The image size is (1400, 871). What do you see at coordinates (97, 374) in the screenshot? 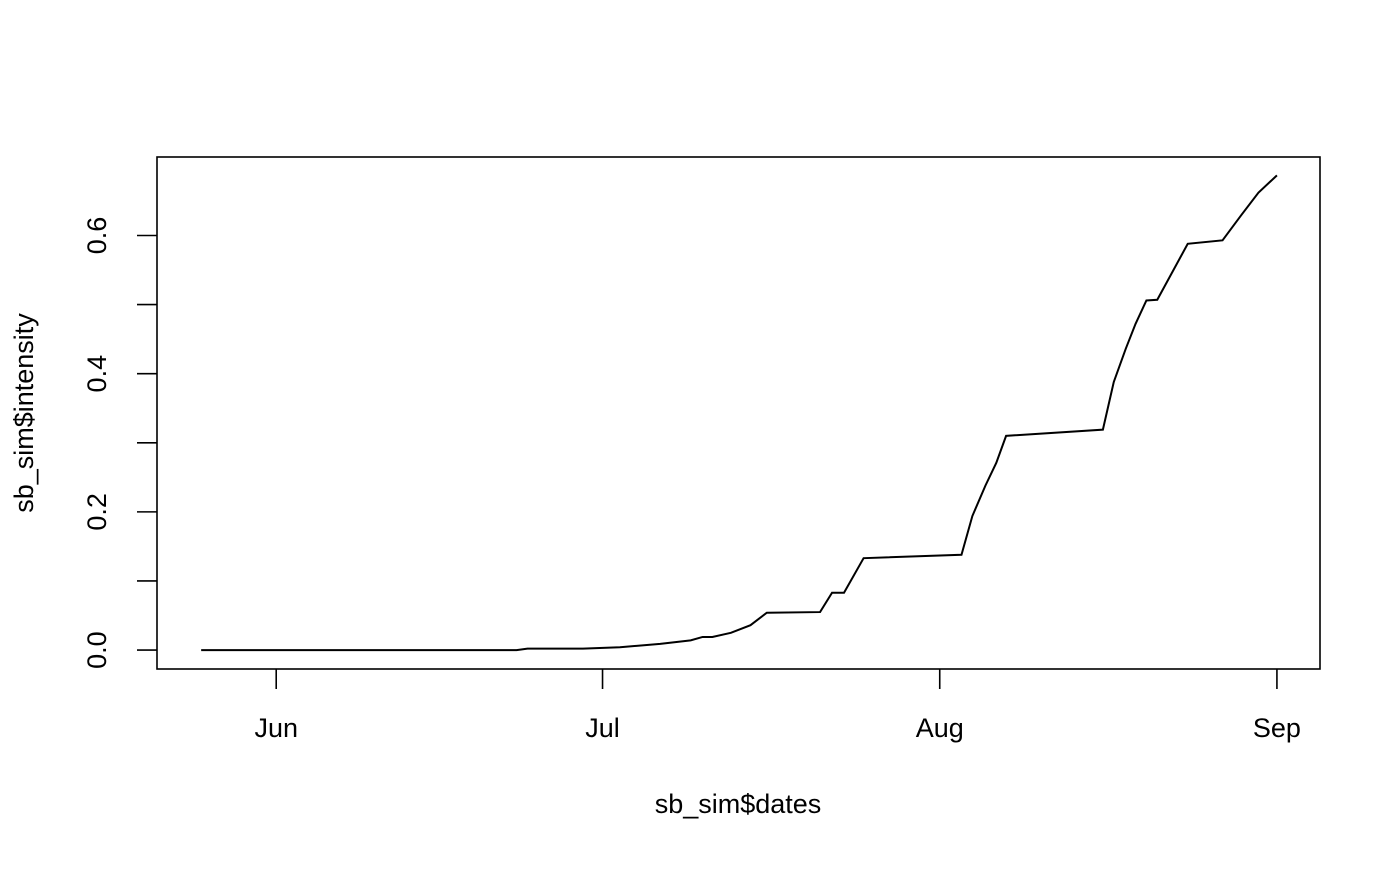
I see `y-tick-label: 0.4` at bounding box center [97, 374].